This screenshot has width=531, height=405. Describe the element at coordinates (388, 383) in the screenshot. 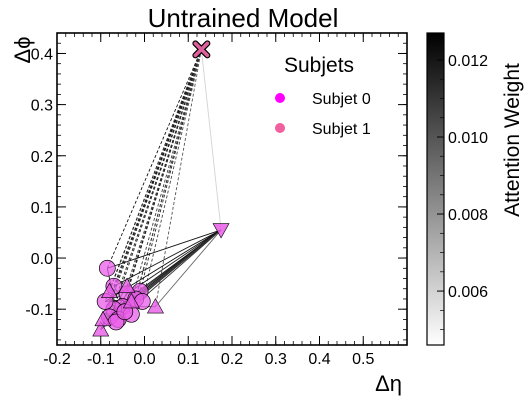

I see `x-axis-label: Δη` at that location.